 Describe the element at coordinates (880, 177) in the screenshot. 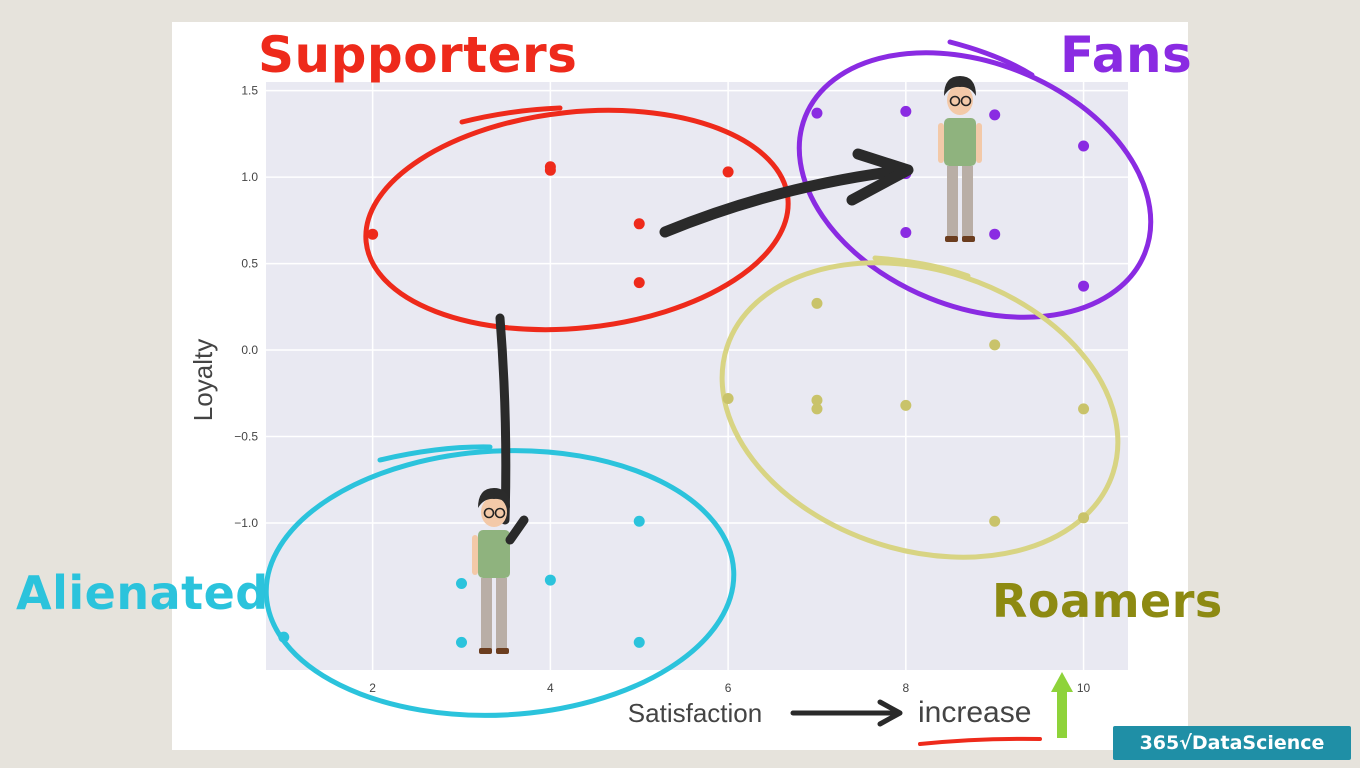

I see `arrow-supporters-to-fans-head` at that location.